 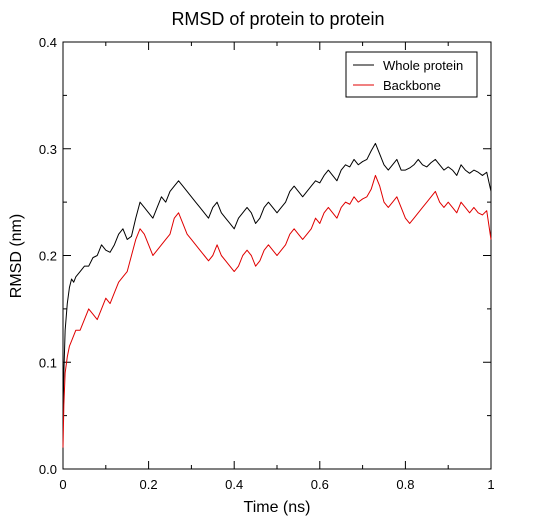 I want to click on y-tick-label: 0.0, so click(x=48, y=469).